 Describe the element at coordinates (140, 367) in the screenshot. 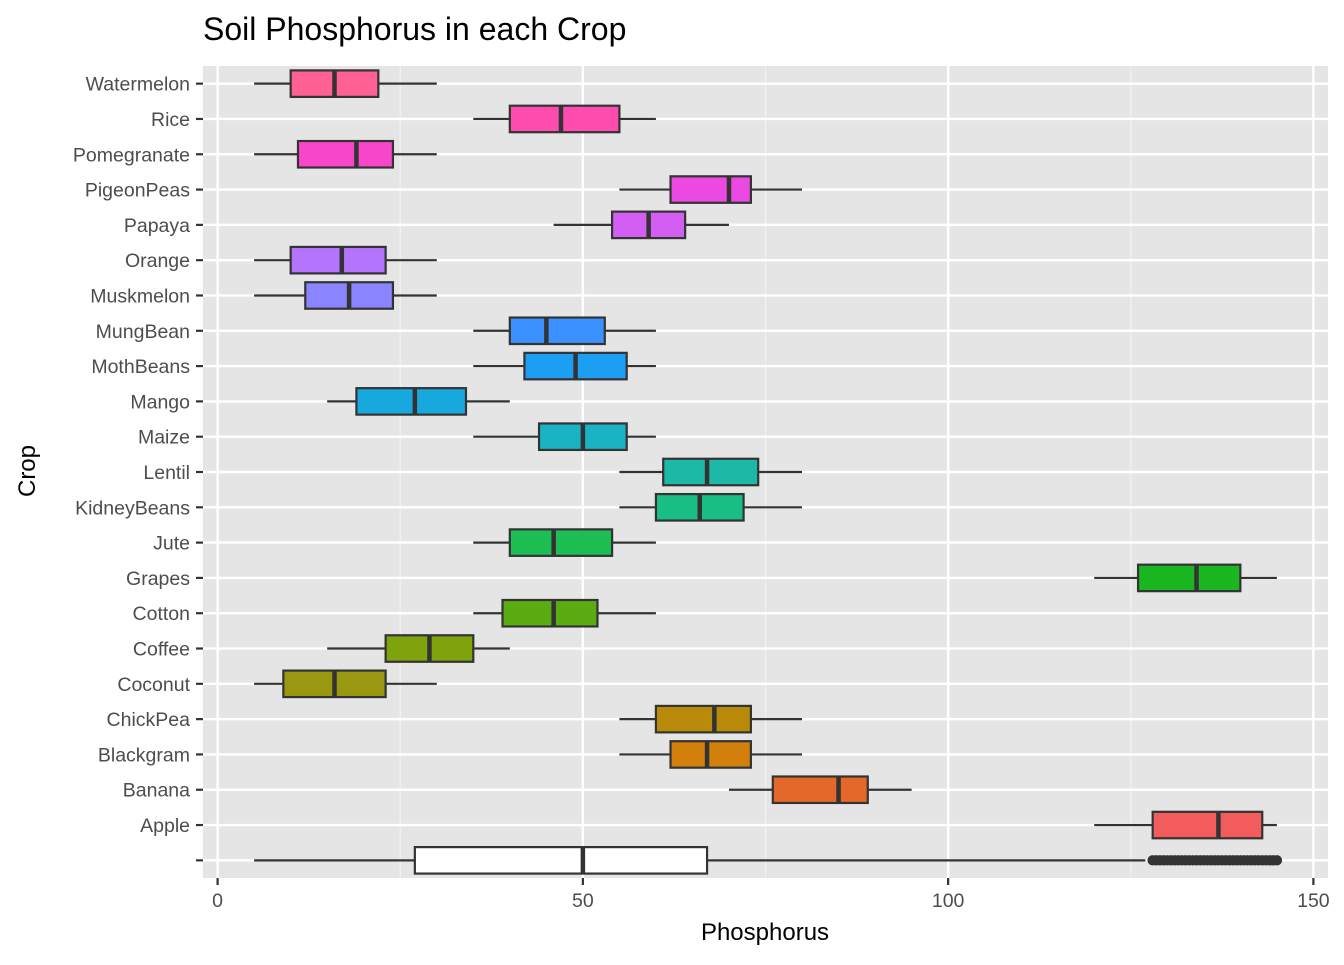

I see `y-tick-label: MothBeans` at that location.